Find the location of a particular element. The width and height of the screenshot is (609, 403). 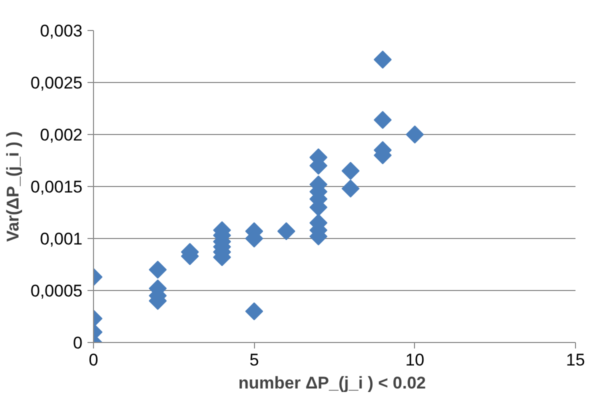

y-tick-label: 0,001 is located at coordinates (61, 239).